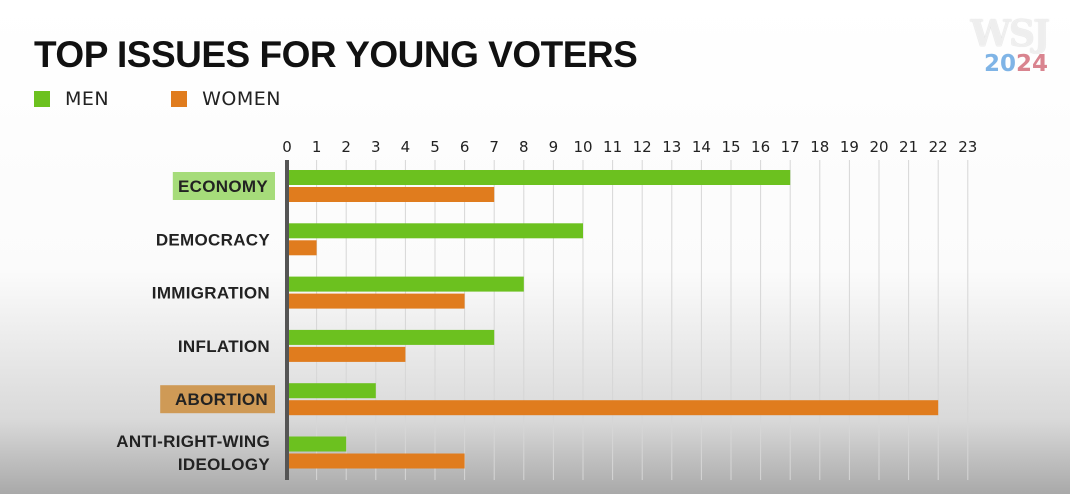 The image size is (1070, 494). I want to click on x-tick-label: 20, so click(878, 147).